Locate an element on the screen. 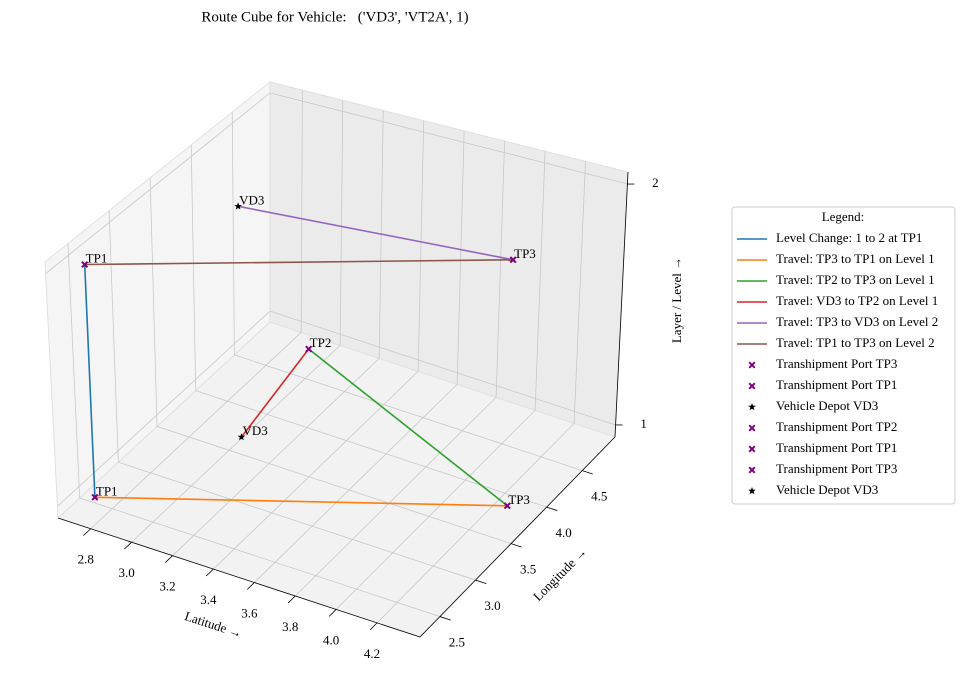 This screenshot has width=965, height=690. legend-title: Legend: is located at coordinates (843, 216).